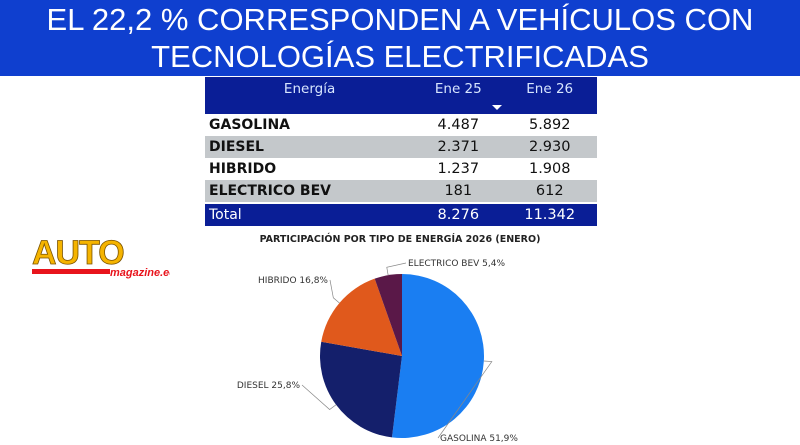 This screenshot has width=800, height=445. What do you see at coordinates (243, 169) in the screenshot?
I see `row-label: HIBRIDO` at bounding box center [243, 169].